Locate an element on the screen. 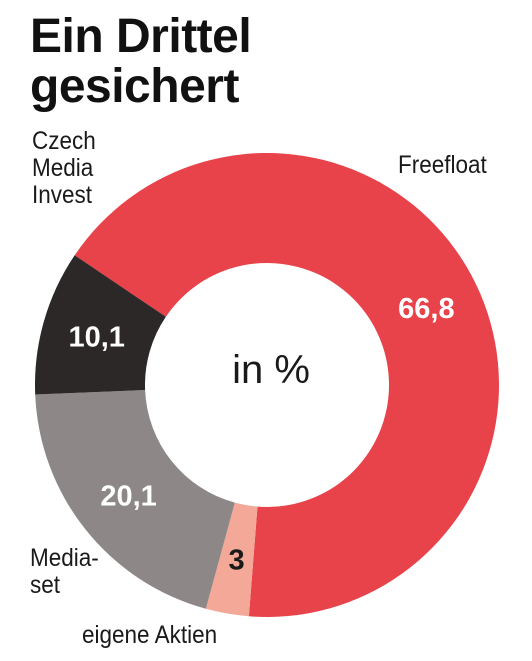 The image size is (532, 661). value-label-freefloat: 66,8 is located at coordinates (426, 309).